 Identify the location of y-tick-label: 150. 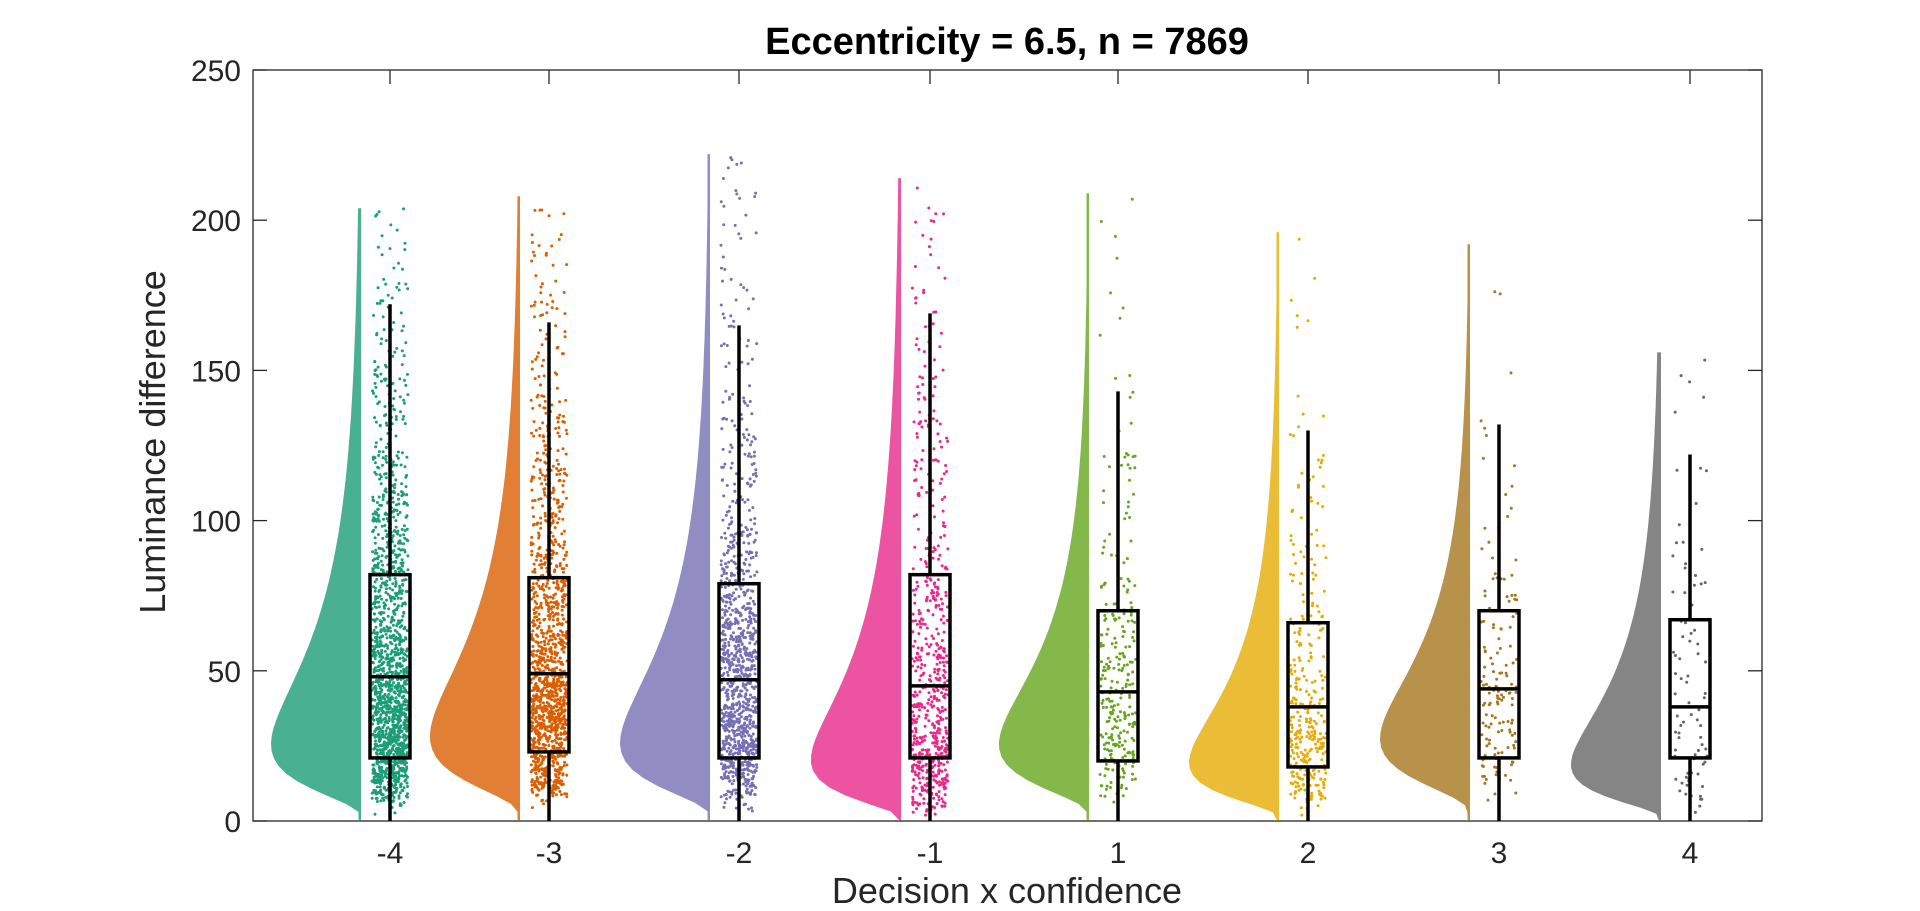
(216, 371).